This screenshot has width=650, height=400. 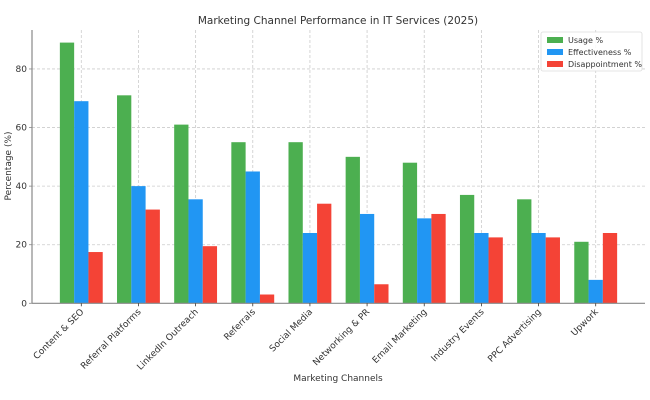 What do you see at coordinates (586, 323) in the screenshot?
I see `x-tick-label-upwork: Upwork` at bounding box center [586, 323].